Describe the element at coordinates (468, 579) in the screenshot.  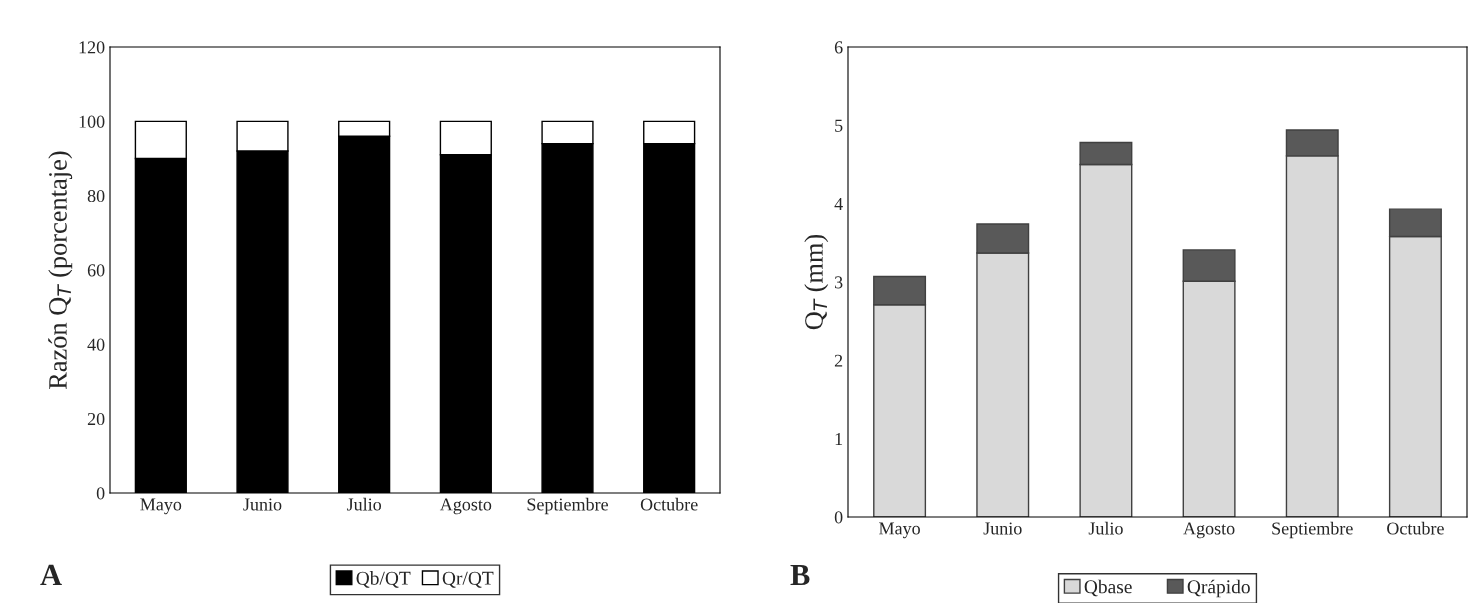
I see `legend-label: Qr/QT` at that location.